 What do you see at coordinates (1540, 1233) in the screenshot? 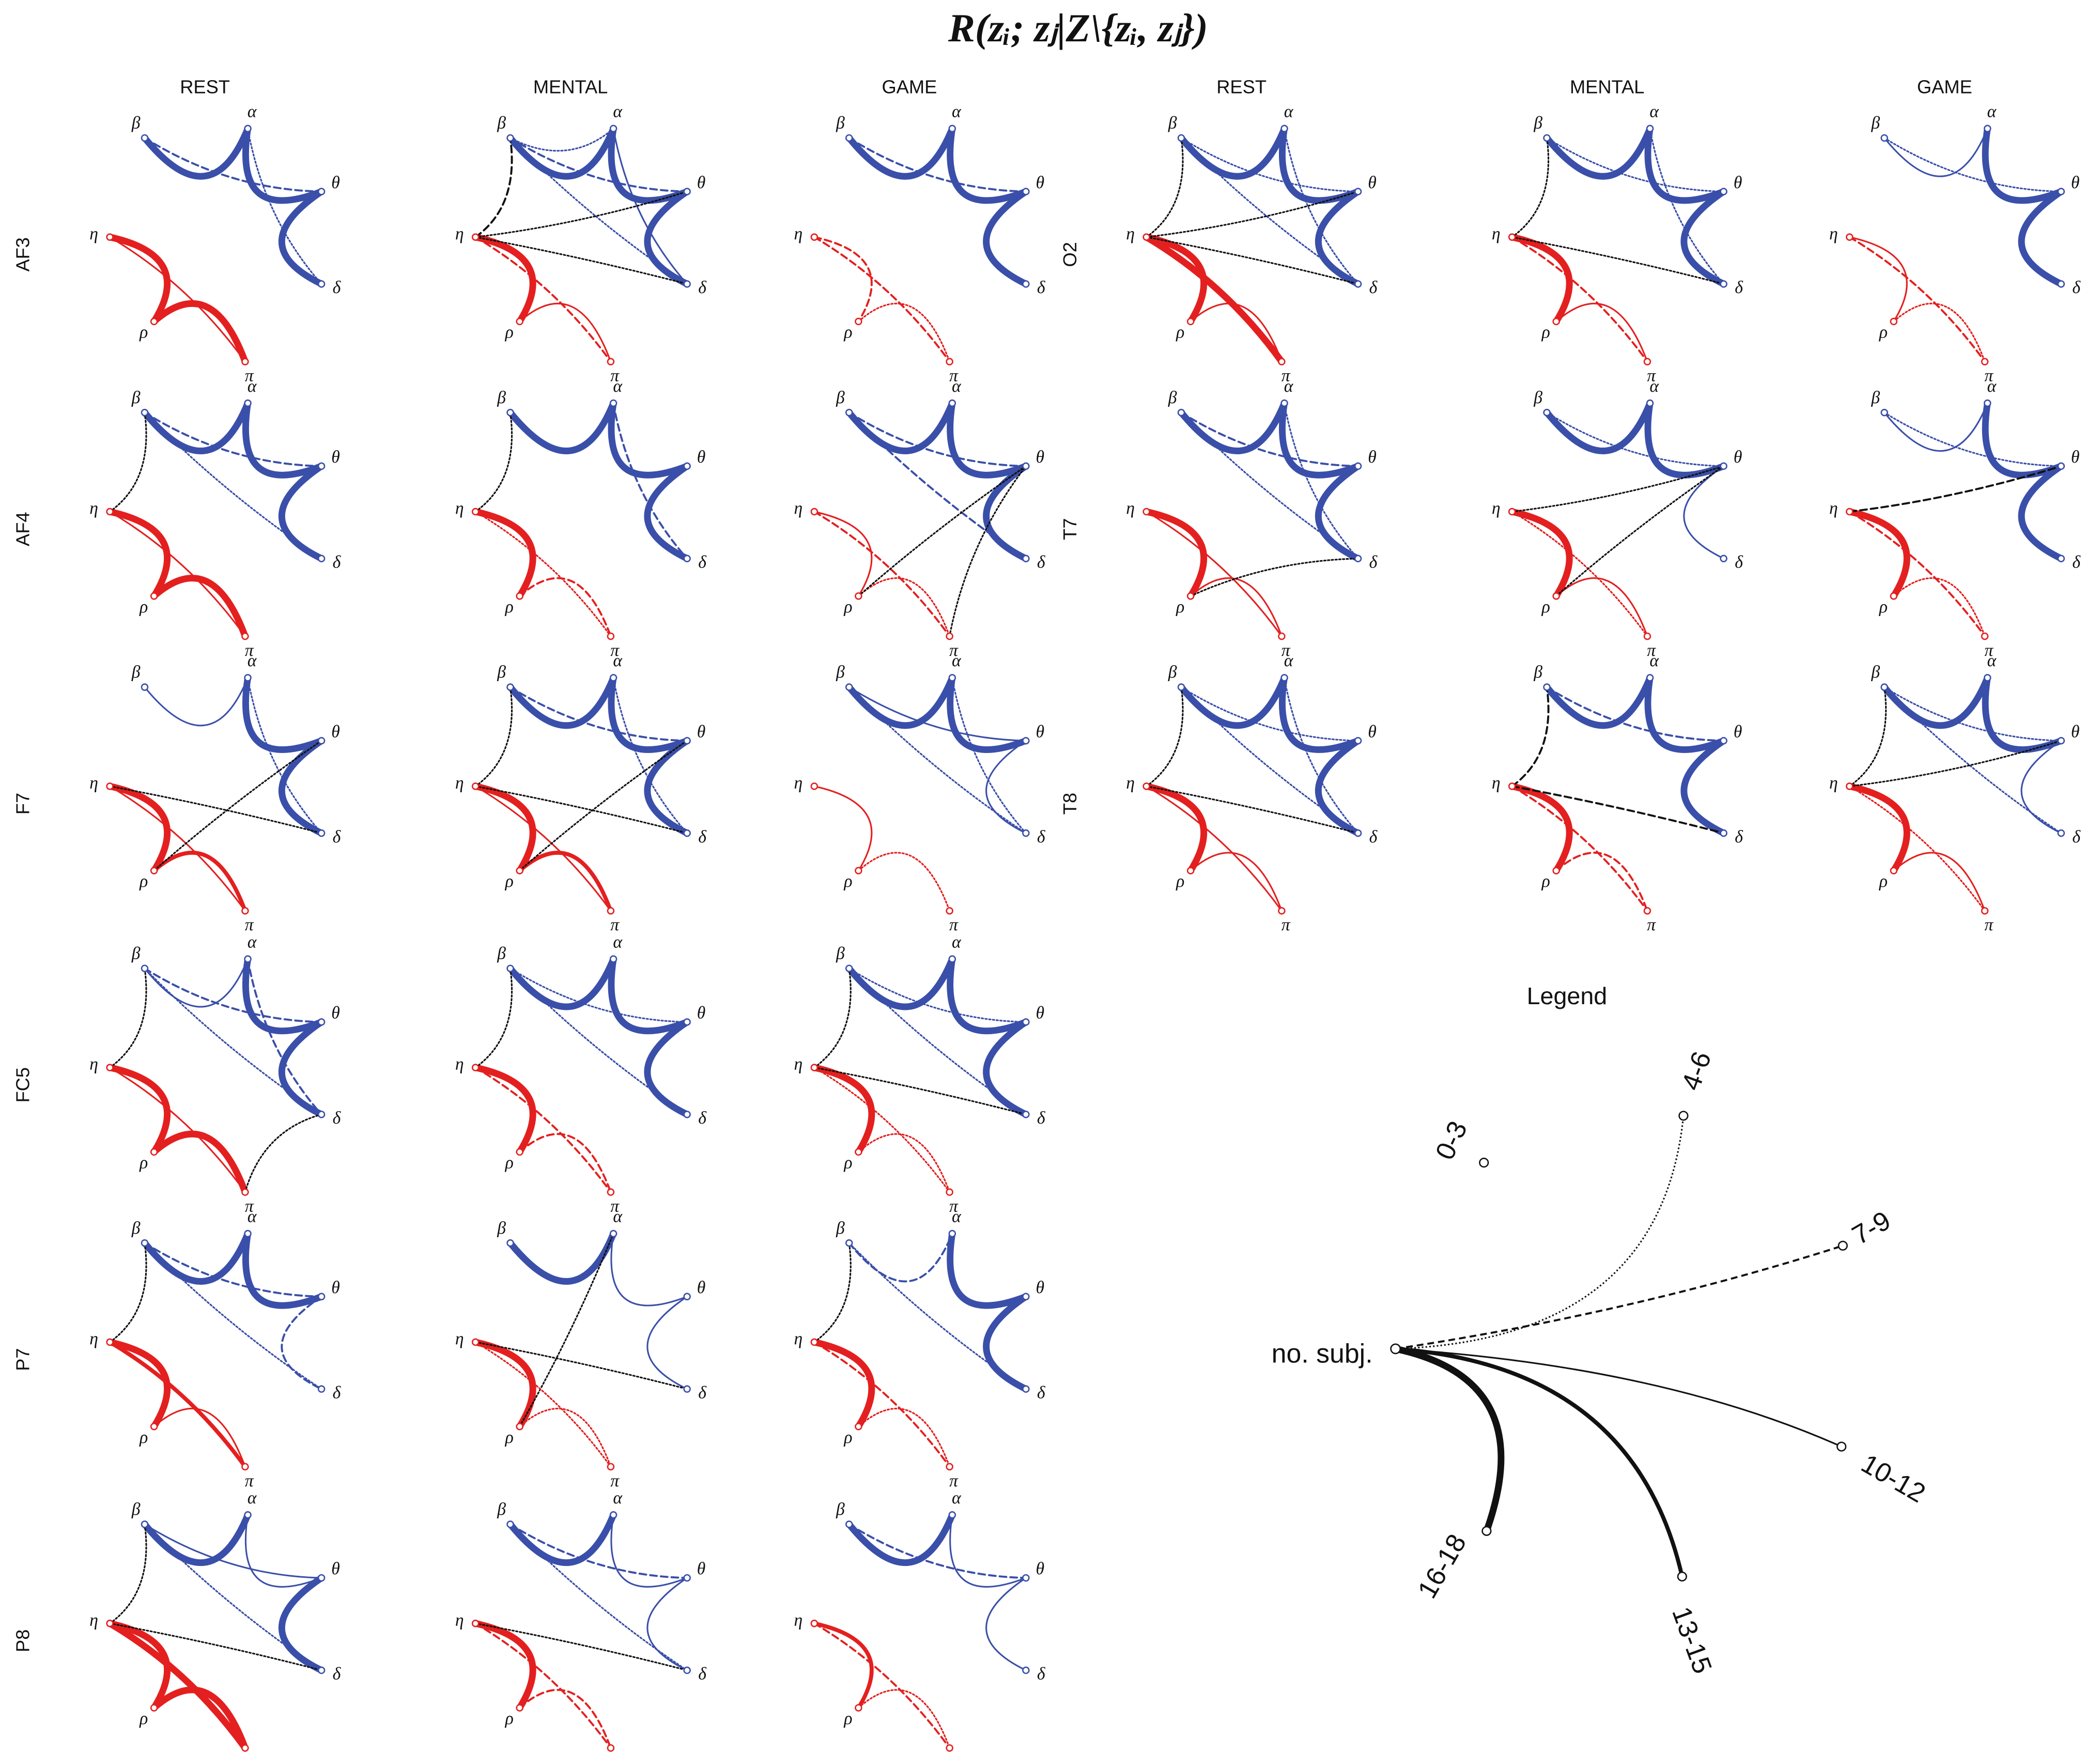
I see `legend-edge` at bounding box center [1540, 1233].